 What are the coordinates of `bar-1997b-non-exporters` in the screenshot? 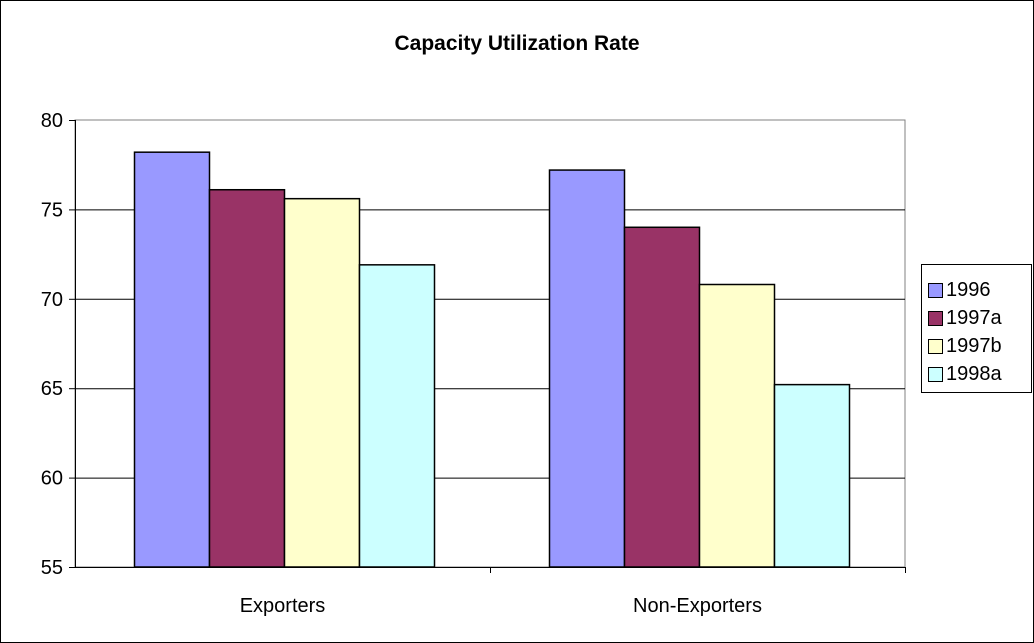 It's located at (737, 425).